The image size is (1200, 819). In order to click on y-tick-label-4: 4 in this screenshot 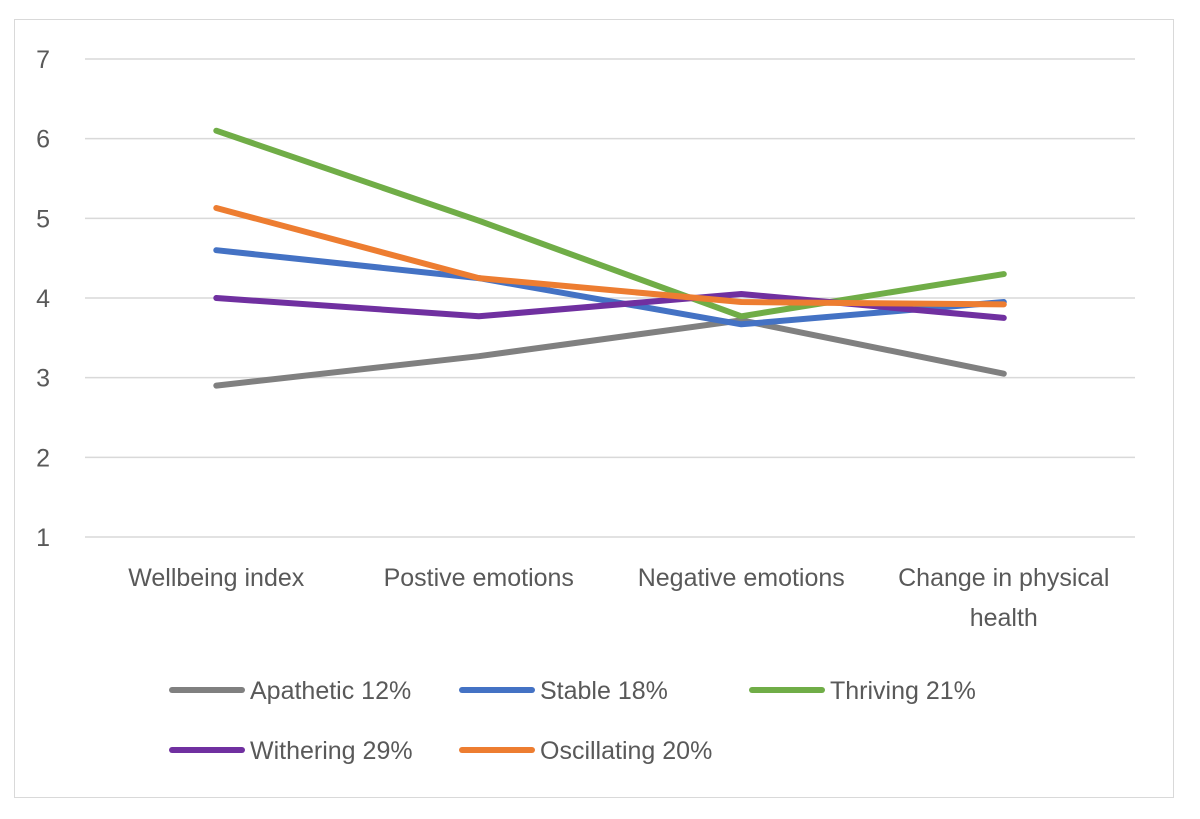, I will do `click(43, 299)`.